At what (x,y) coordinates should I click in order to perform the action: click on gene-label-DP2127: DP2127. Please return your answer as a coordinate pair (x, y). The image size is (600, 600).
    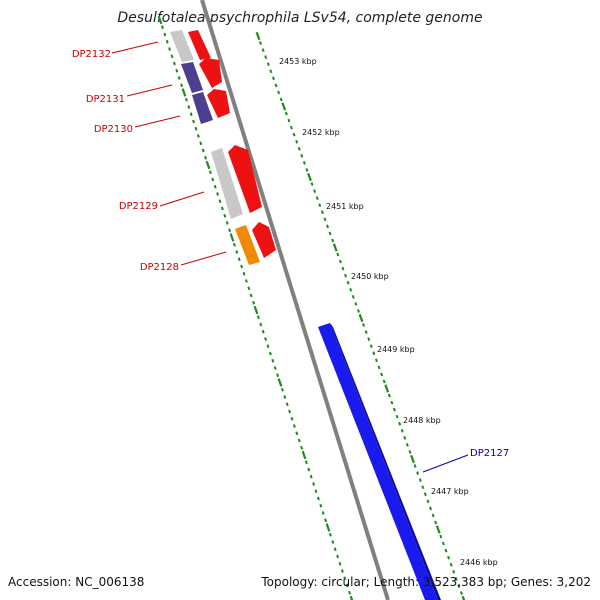
    Looking at the image, I should click on (489, 453).